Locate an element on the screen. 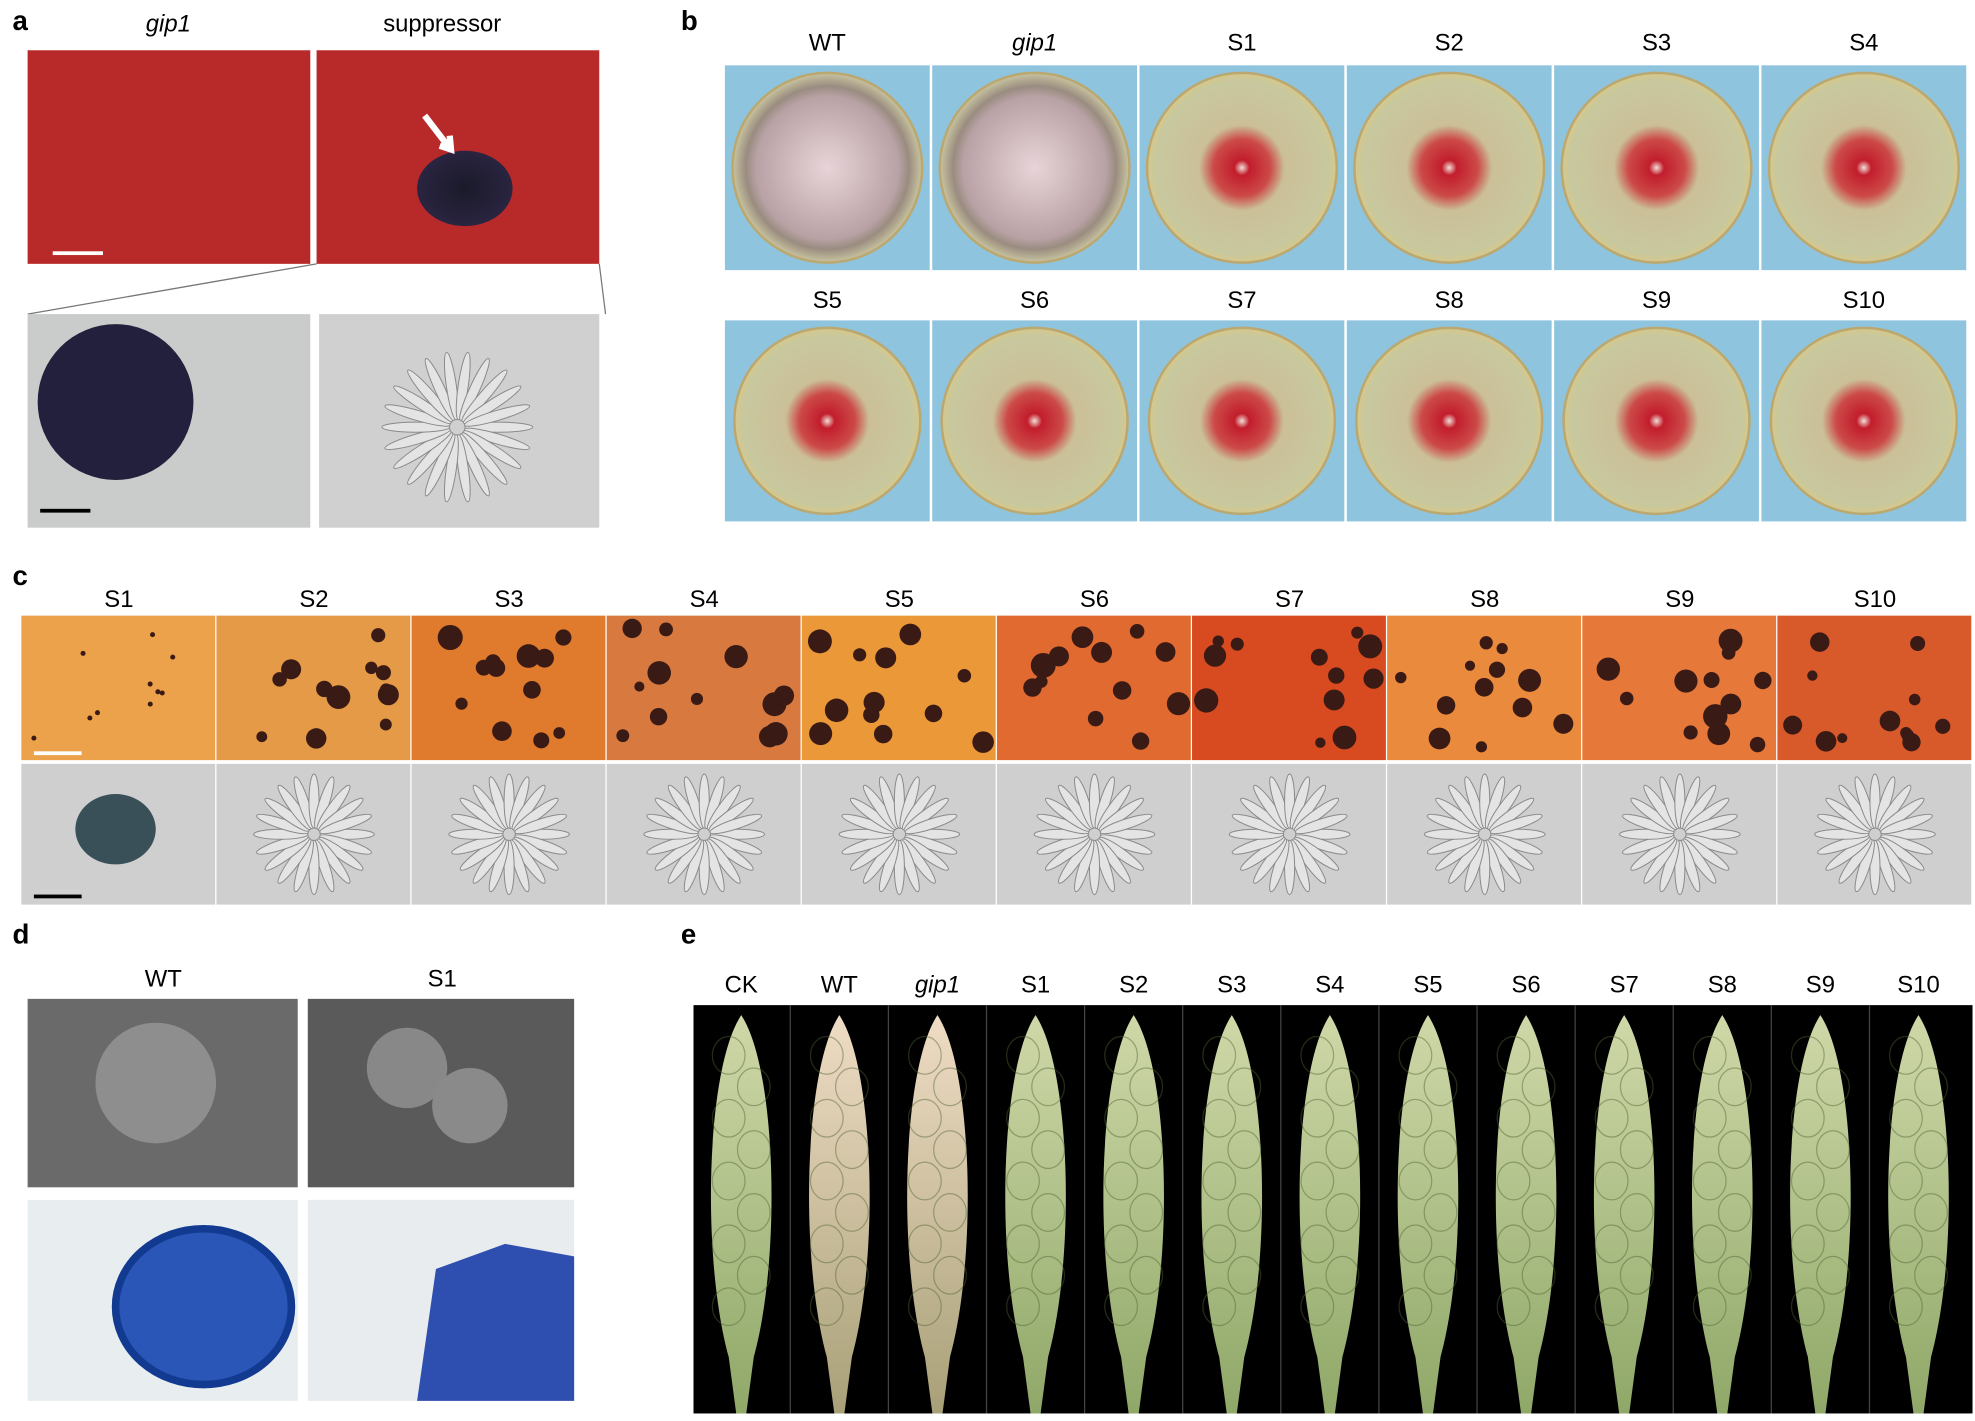  panel-label: S8 is located at coordinates (1449, 300).